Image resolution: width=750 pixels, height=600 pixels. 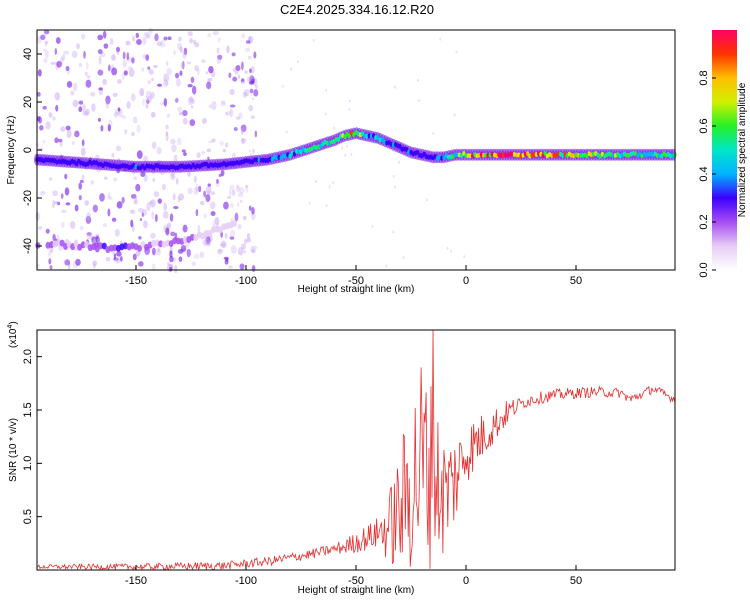 What do you see at coordinates (704, 269) in the screenshot?
I see `colorbar-tick-label: 0.0` at bounding box center [704, 269].